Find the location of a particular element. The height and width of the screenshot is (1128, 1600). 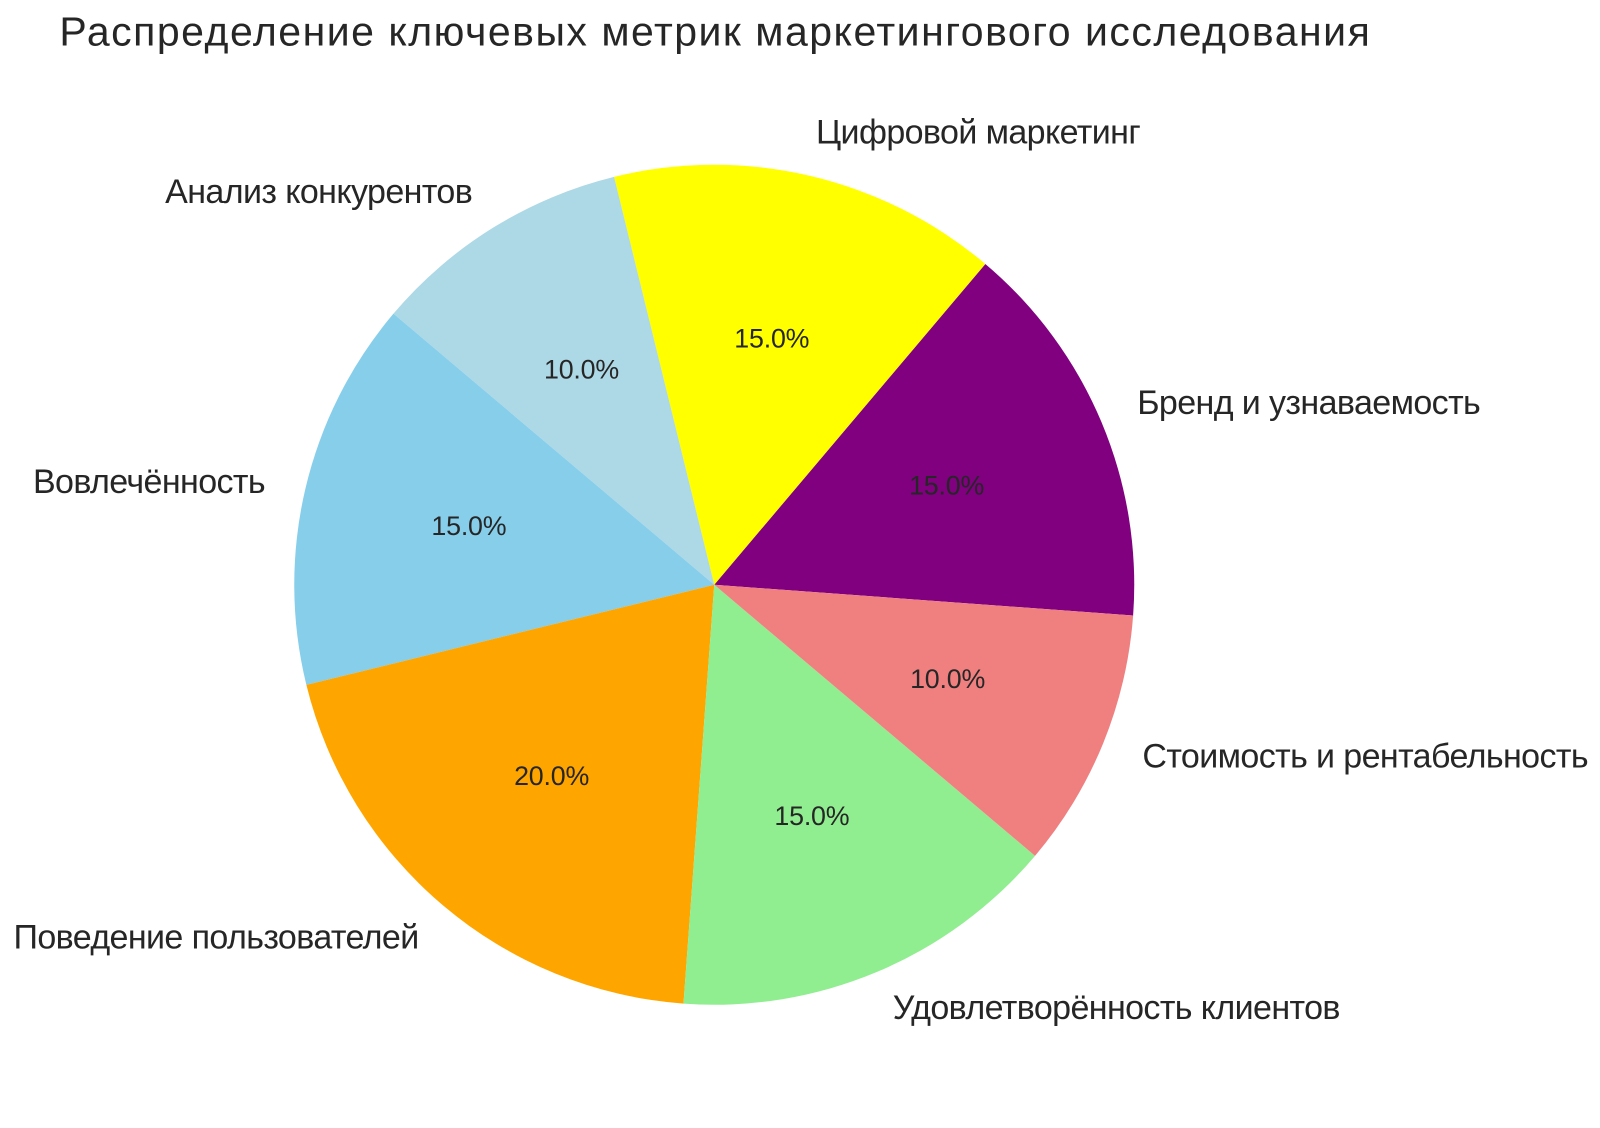

svg-text: Стоимость и рентабельность is located at coordinates (1365, 757).